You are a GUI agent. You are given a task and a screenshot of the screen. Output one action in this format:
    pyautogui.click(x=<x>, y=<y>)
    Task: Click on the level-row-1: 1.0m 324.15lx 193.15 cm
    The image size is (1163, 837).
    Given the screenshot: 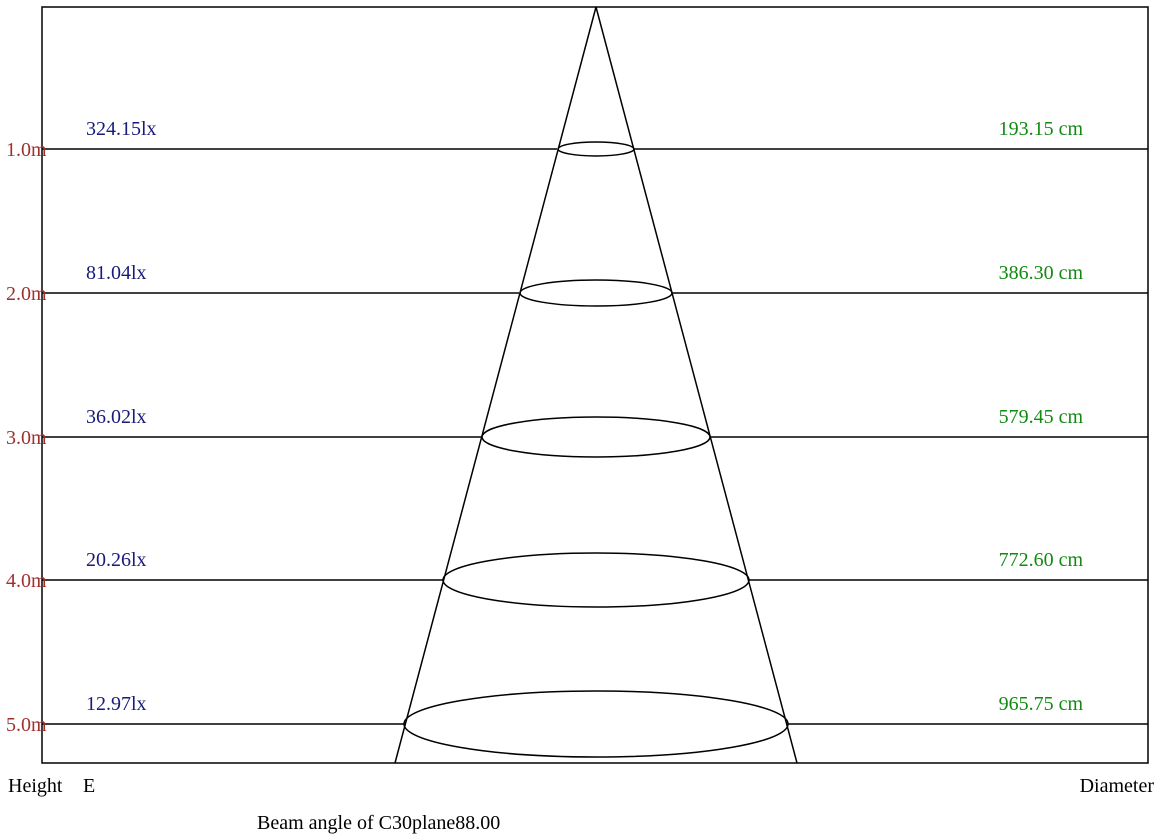 What is the action you would take?
    pyautogui.click(x=577, y=139)
    